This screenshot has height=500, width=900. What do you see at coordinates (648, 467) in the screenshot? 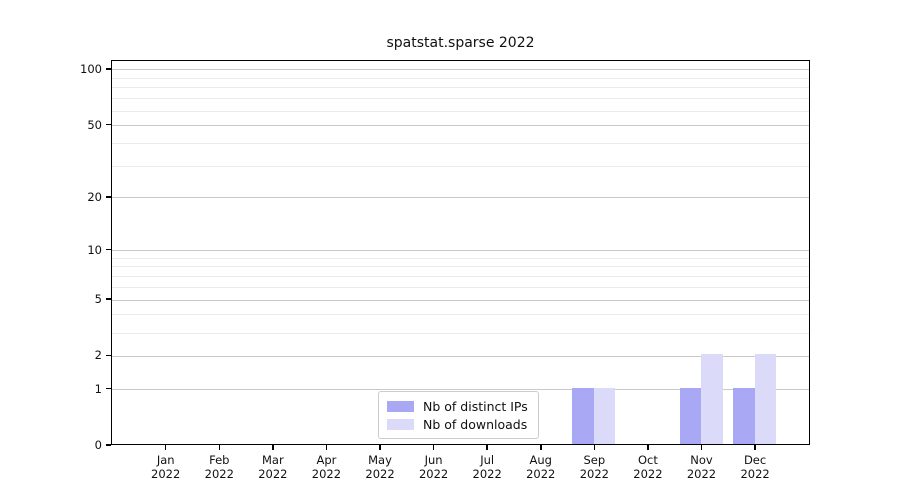
I see `x-tick-label: Oct 2022` at bounding box center [648, 467].